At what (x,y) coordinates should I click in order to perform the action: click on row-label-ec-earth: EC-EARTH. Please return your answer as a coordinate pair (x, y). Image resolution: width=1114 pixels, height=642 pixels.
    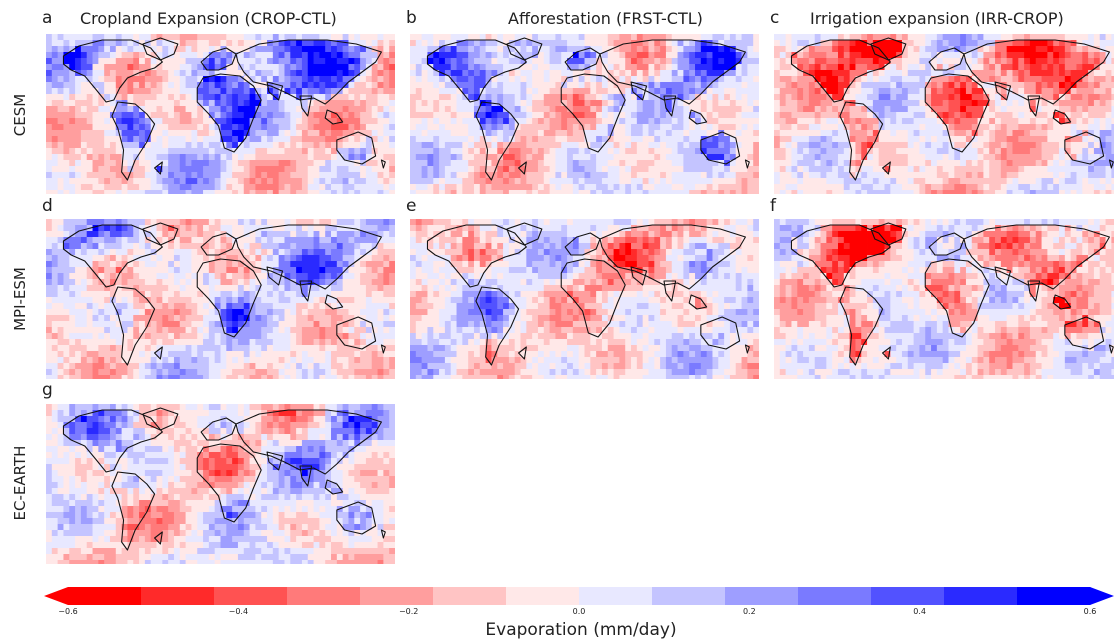
    Looking at the image, I should click on (20, 483).